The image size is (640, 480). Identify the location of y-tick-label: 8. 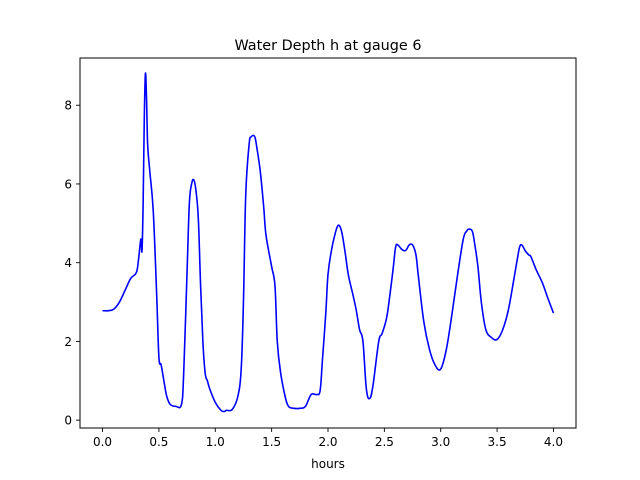
(68, 106).